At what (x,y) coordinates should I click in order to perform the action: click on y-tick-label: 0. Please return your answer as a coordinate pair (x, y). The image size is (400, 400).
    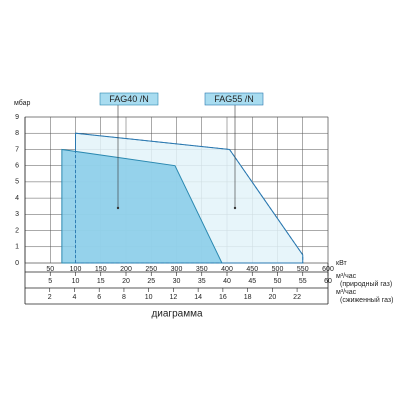
    Looking at the image, I should click on (17, 263).